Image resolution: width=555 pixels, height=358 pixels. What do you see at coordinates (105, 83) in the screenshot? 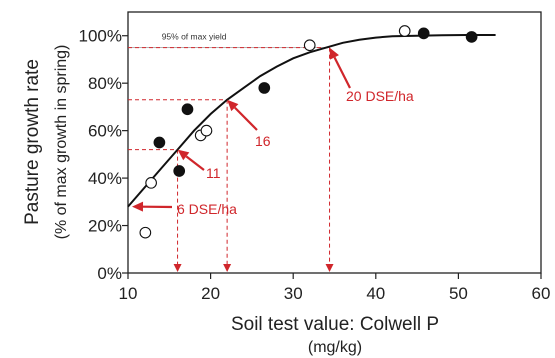
I see `y-tick-label: 80%` at bounding box center [105, 83].